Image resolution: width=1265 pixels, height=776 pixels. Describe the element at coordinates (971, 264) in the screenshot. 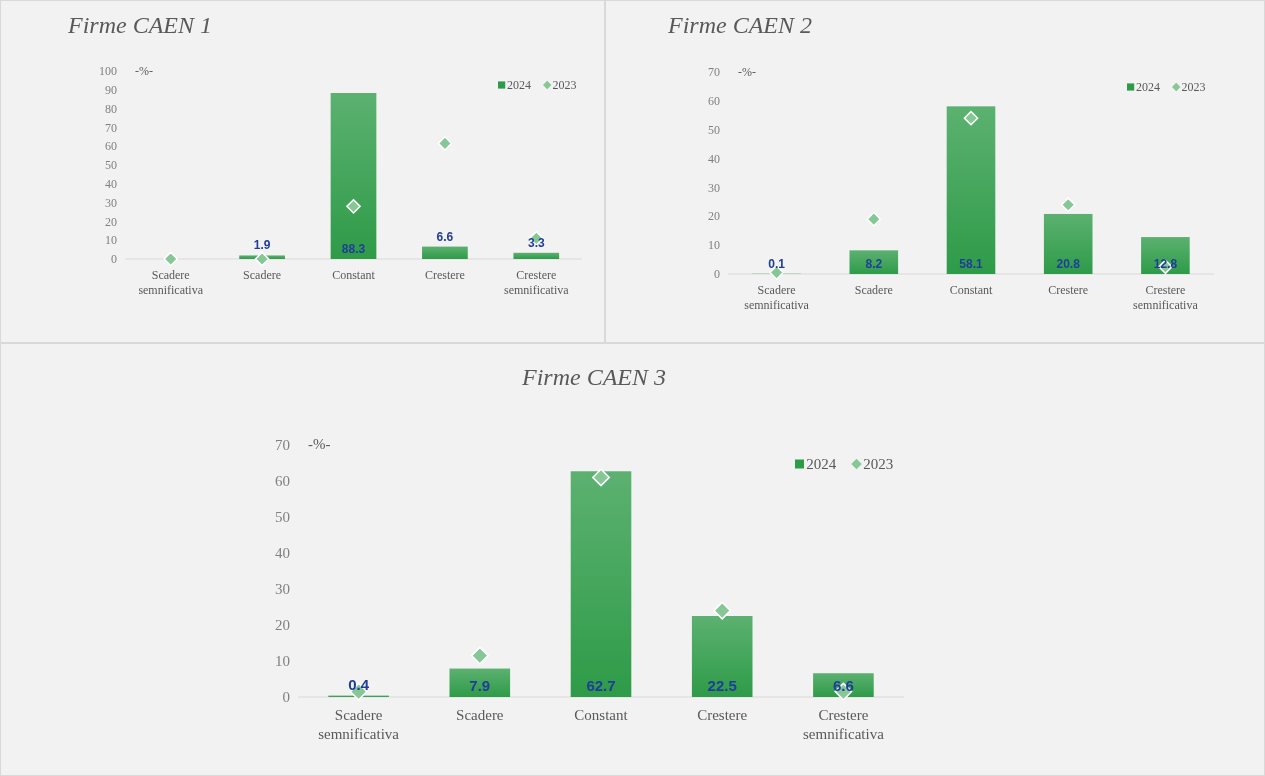

I see `data-label: 58.1` at that location.